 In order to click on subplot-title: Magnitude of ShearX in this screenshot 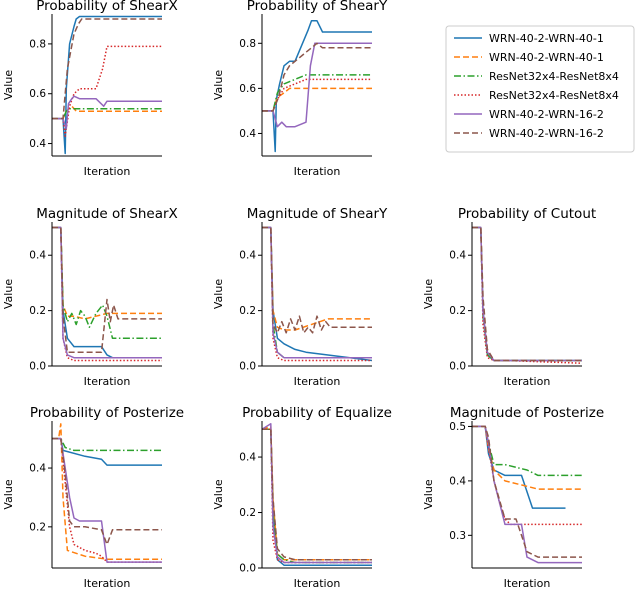, I will do `click(107, 214)`.